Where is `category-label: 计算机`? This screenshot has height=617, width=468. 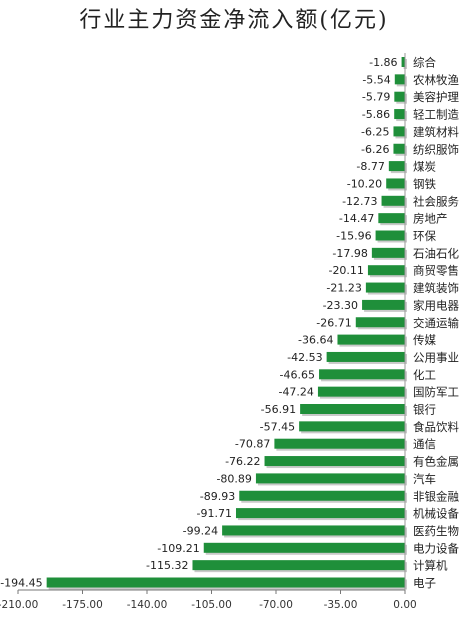
category-label: 计算机 is located at coordinates (430, 566).